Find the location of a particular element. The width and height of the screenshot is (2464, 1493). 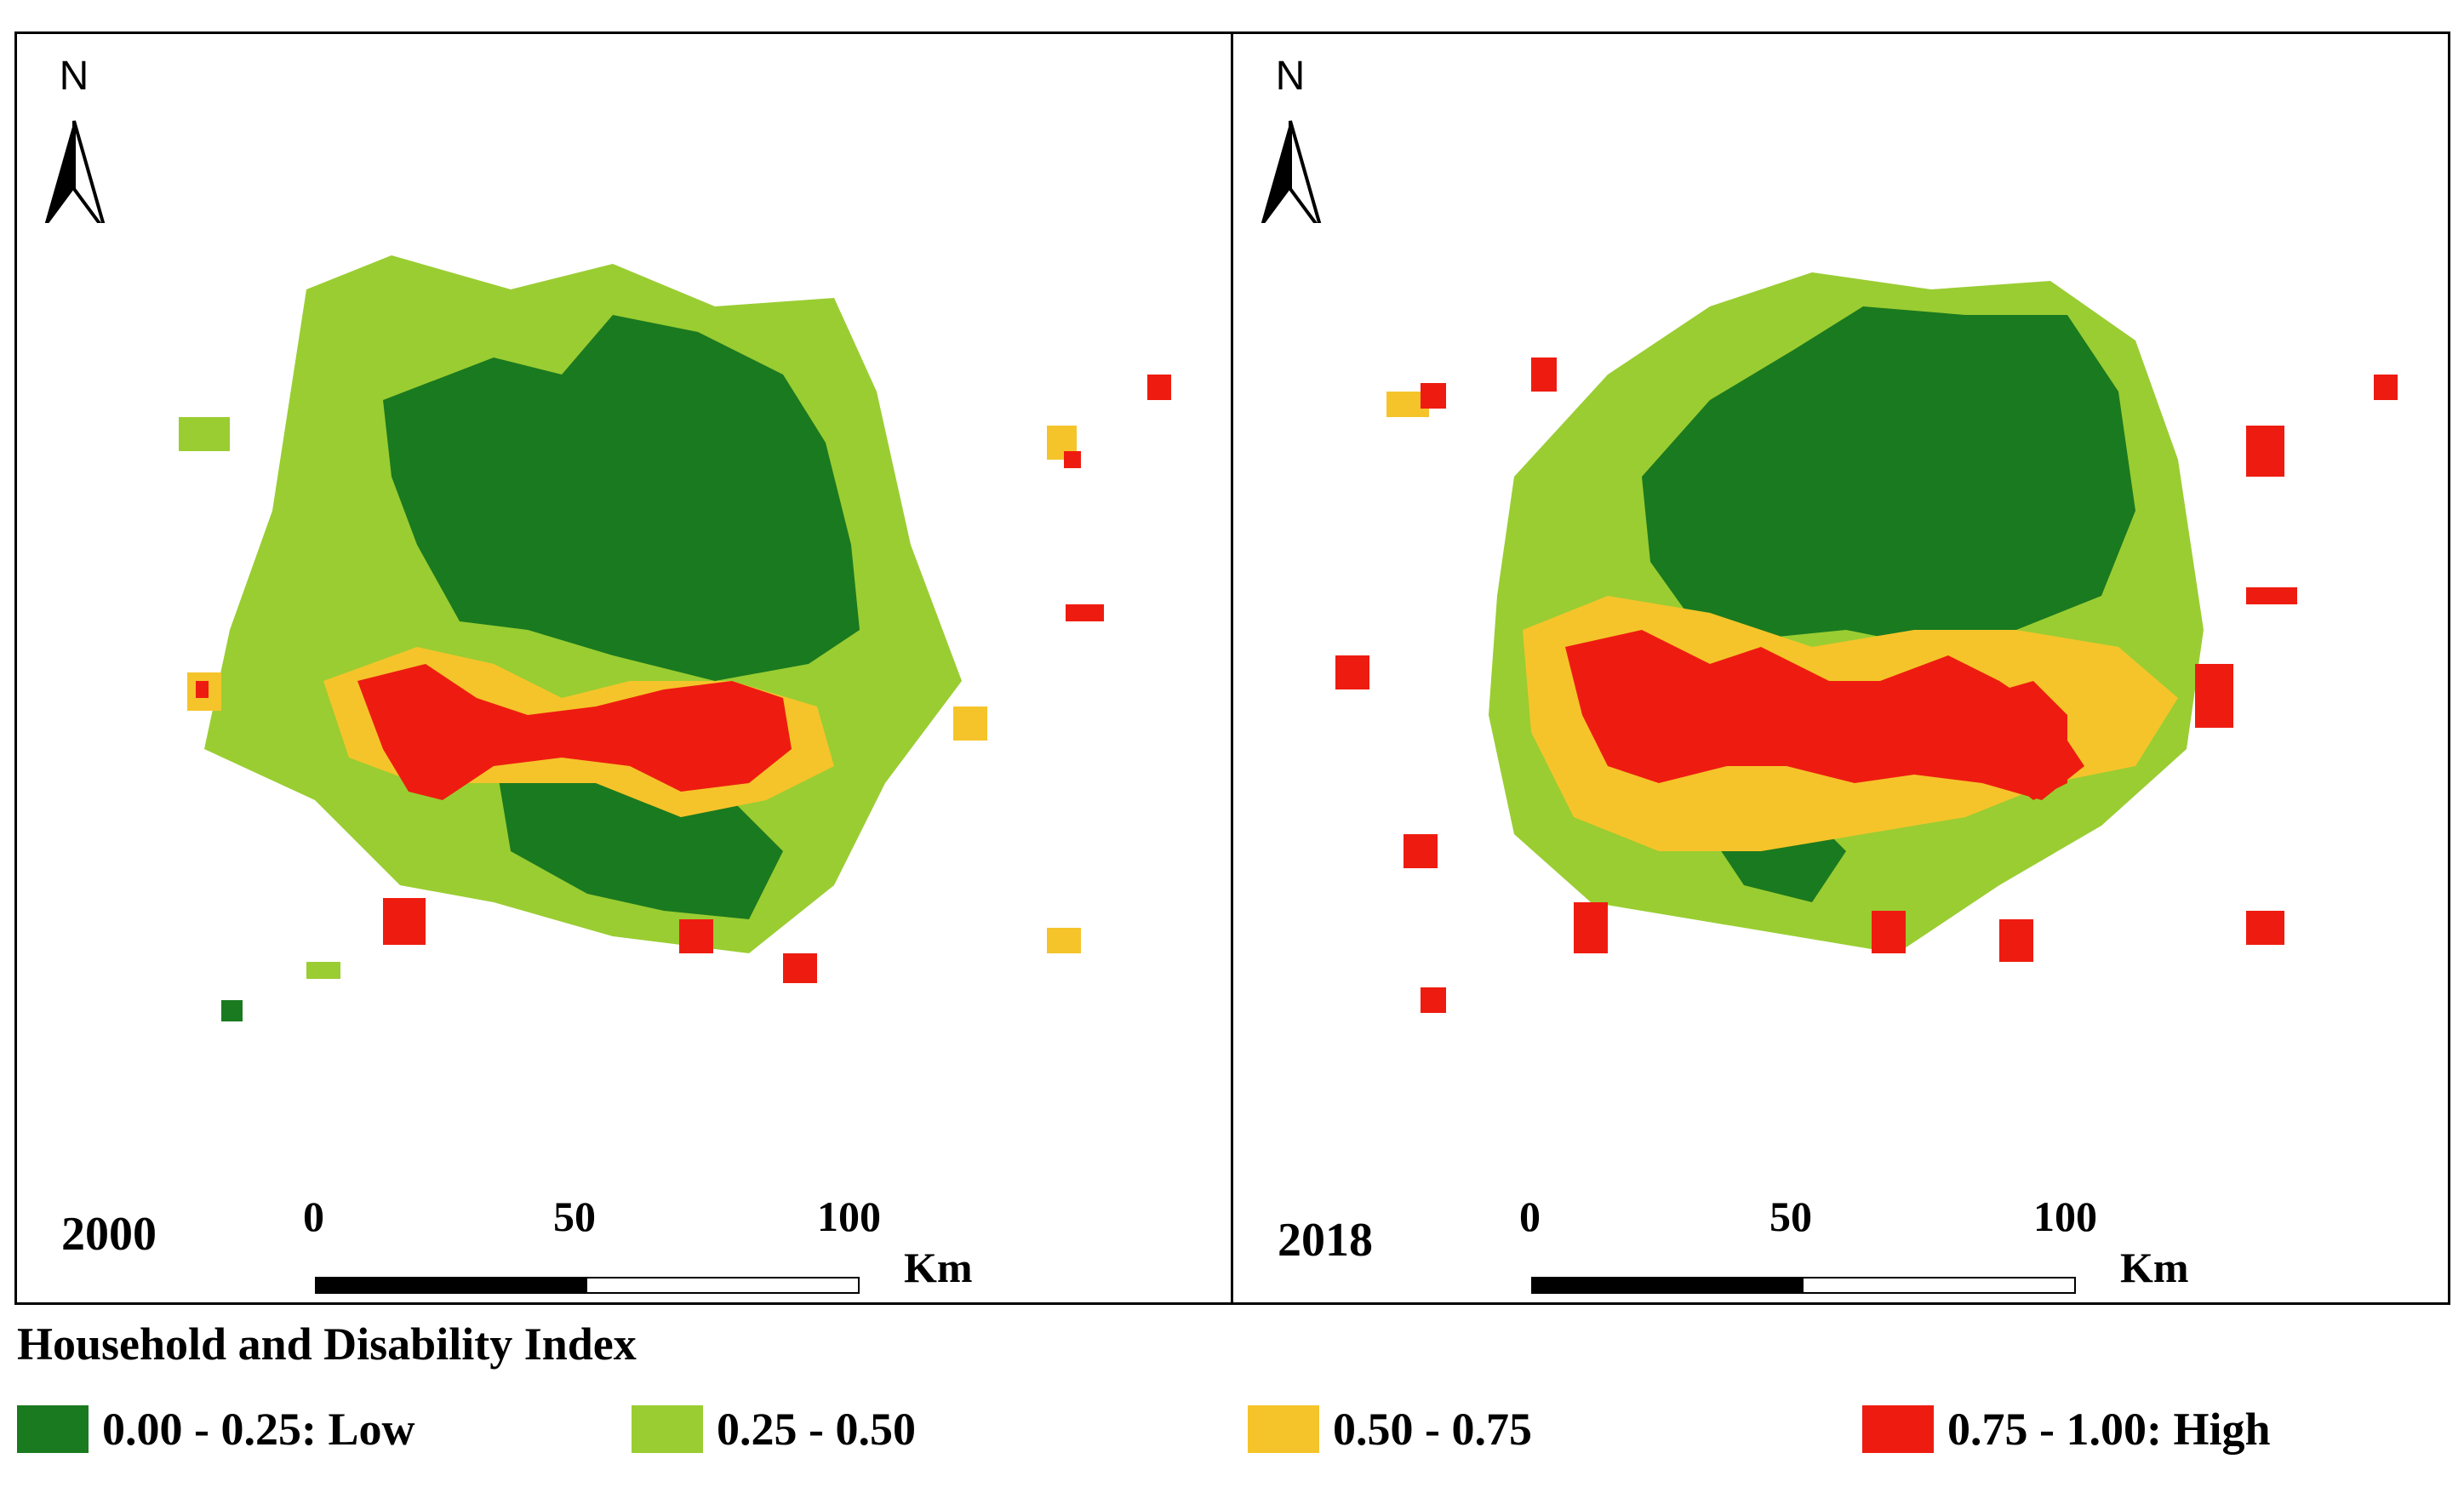

legend-label: 0.50 - 0.75 is located at coordinates (1432, 1430).